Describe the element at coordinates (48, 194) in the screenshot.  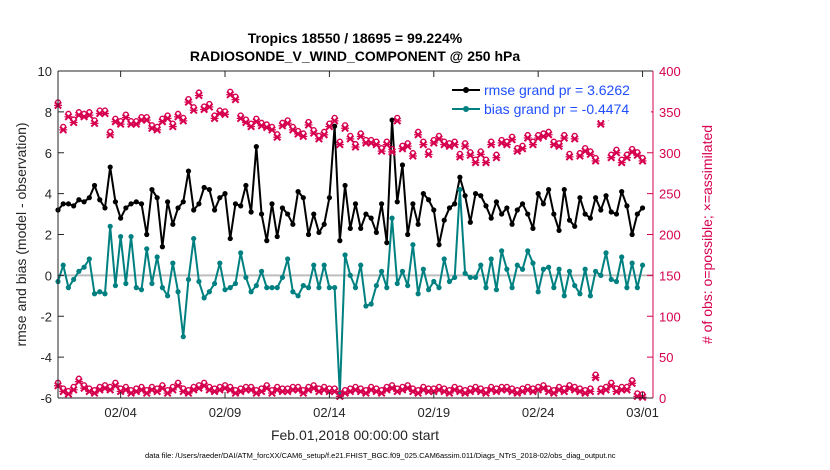
I see `y-left-tick-label: 4` at that location.